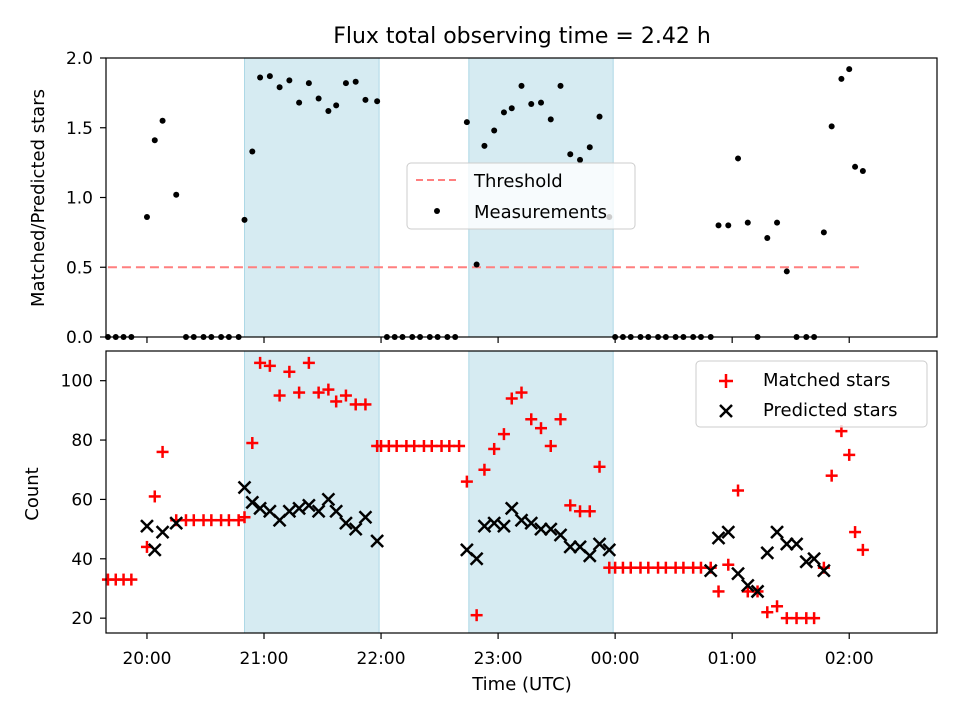 The height and width of the screenshot is (720, 960). Describe the element at coordinates (522, 36) in the screenshot. I see `chart-title: Flux total observing time = 2.42 h` at that location.